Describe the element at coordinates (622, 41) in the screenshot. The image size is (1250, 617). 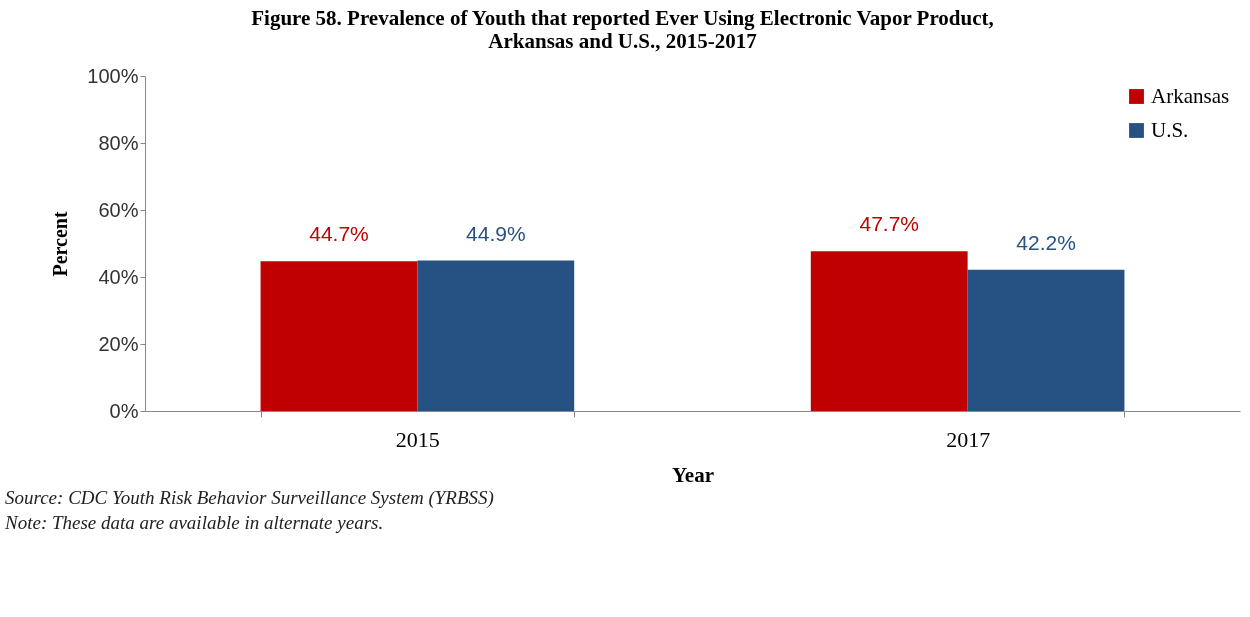
I see `text: Arkansas and U.S., 2015-2017` at that location.